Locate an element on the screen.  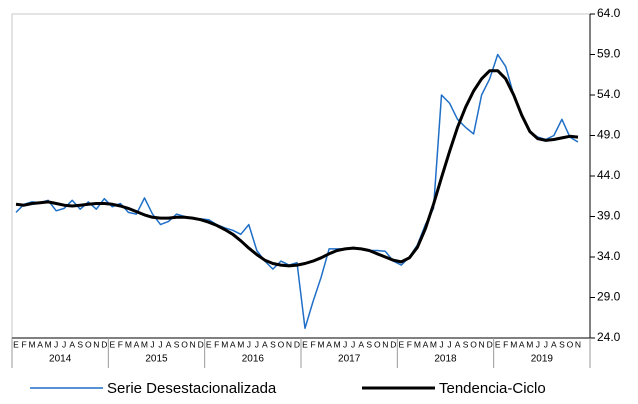
y-tick-label: 34.0 is located at coordinates (609, 256).